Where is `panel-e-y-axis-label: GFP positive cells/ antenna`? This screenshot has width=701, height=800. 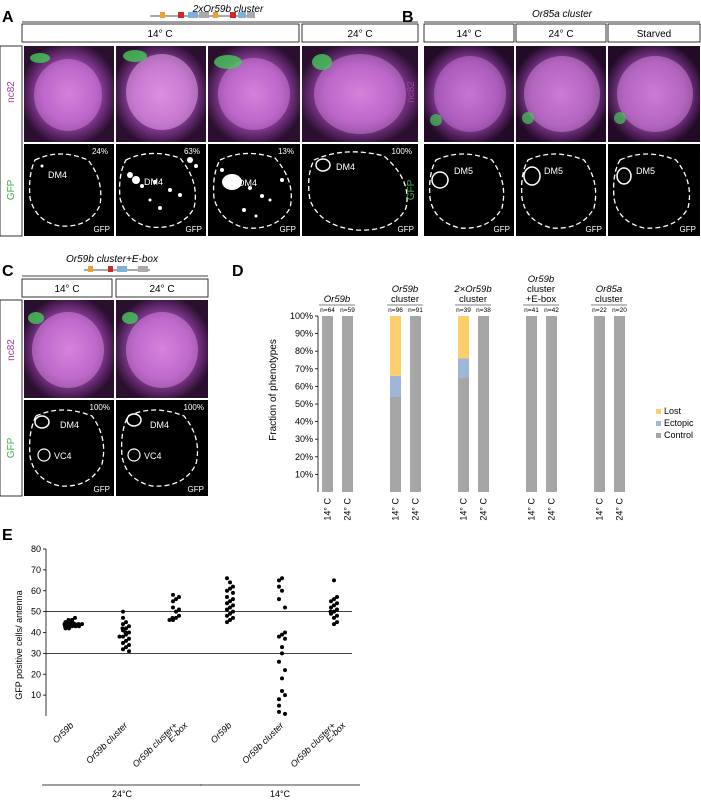
panel-e-y-axis-label: GFP positive cells/ antenna is located at coordinates (19, 644).